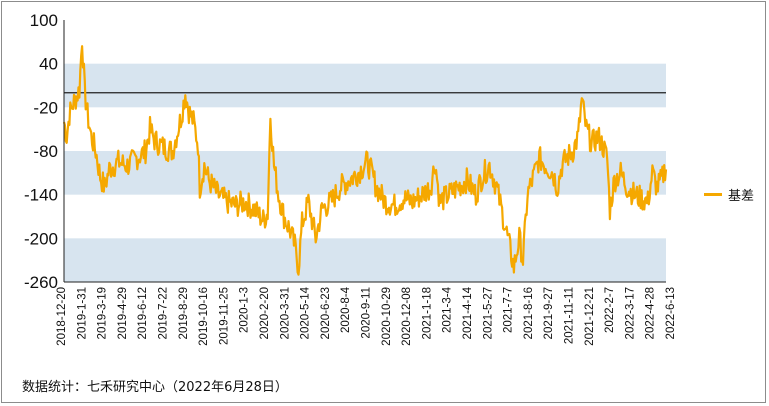 Image resolution: width=769 pixels, height=406 pixels. What do you see at coordinates (468, 312) in the screenshot?
I see `x-tick-label: 2021-4-14` at bounding box center [468, 312].